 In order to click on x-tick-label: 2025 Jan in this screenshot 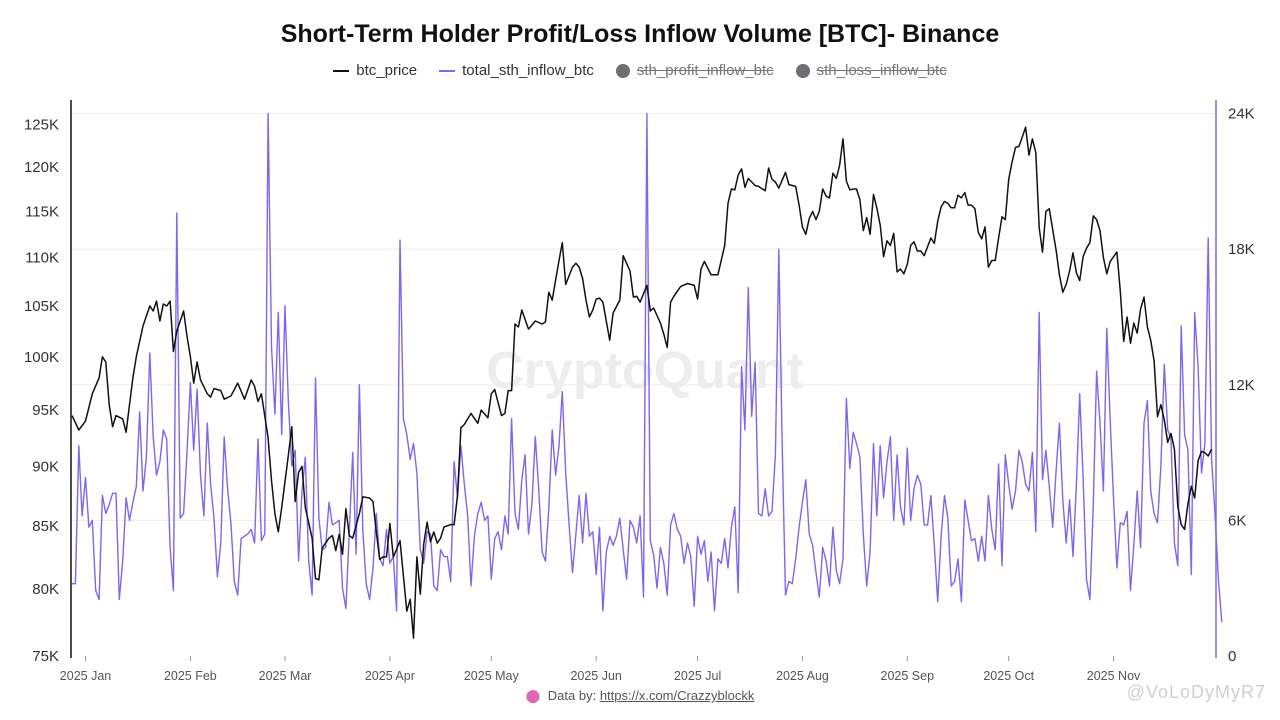, I will do `click(85, 676)`.